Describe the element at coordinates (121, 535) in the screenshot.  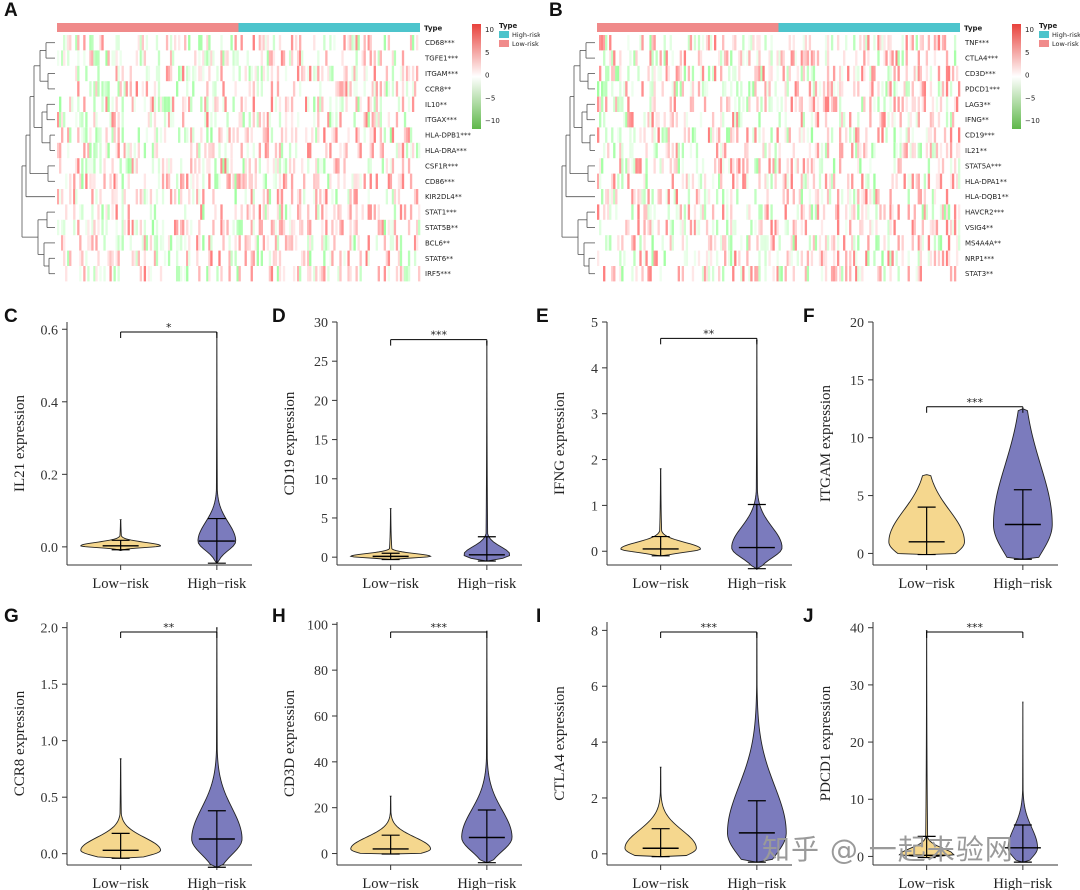
I see `violin-low-risk` at that location.